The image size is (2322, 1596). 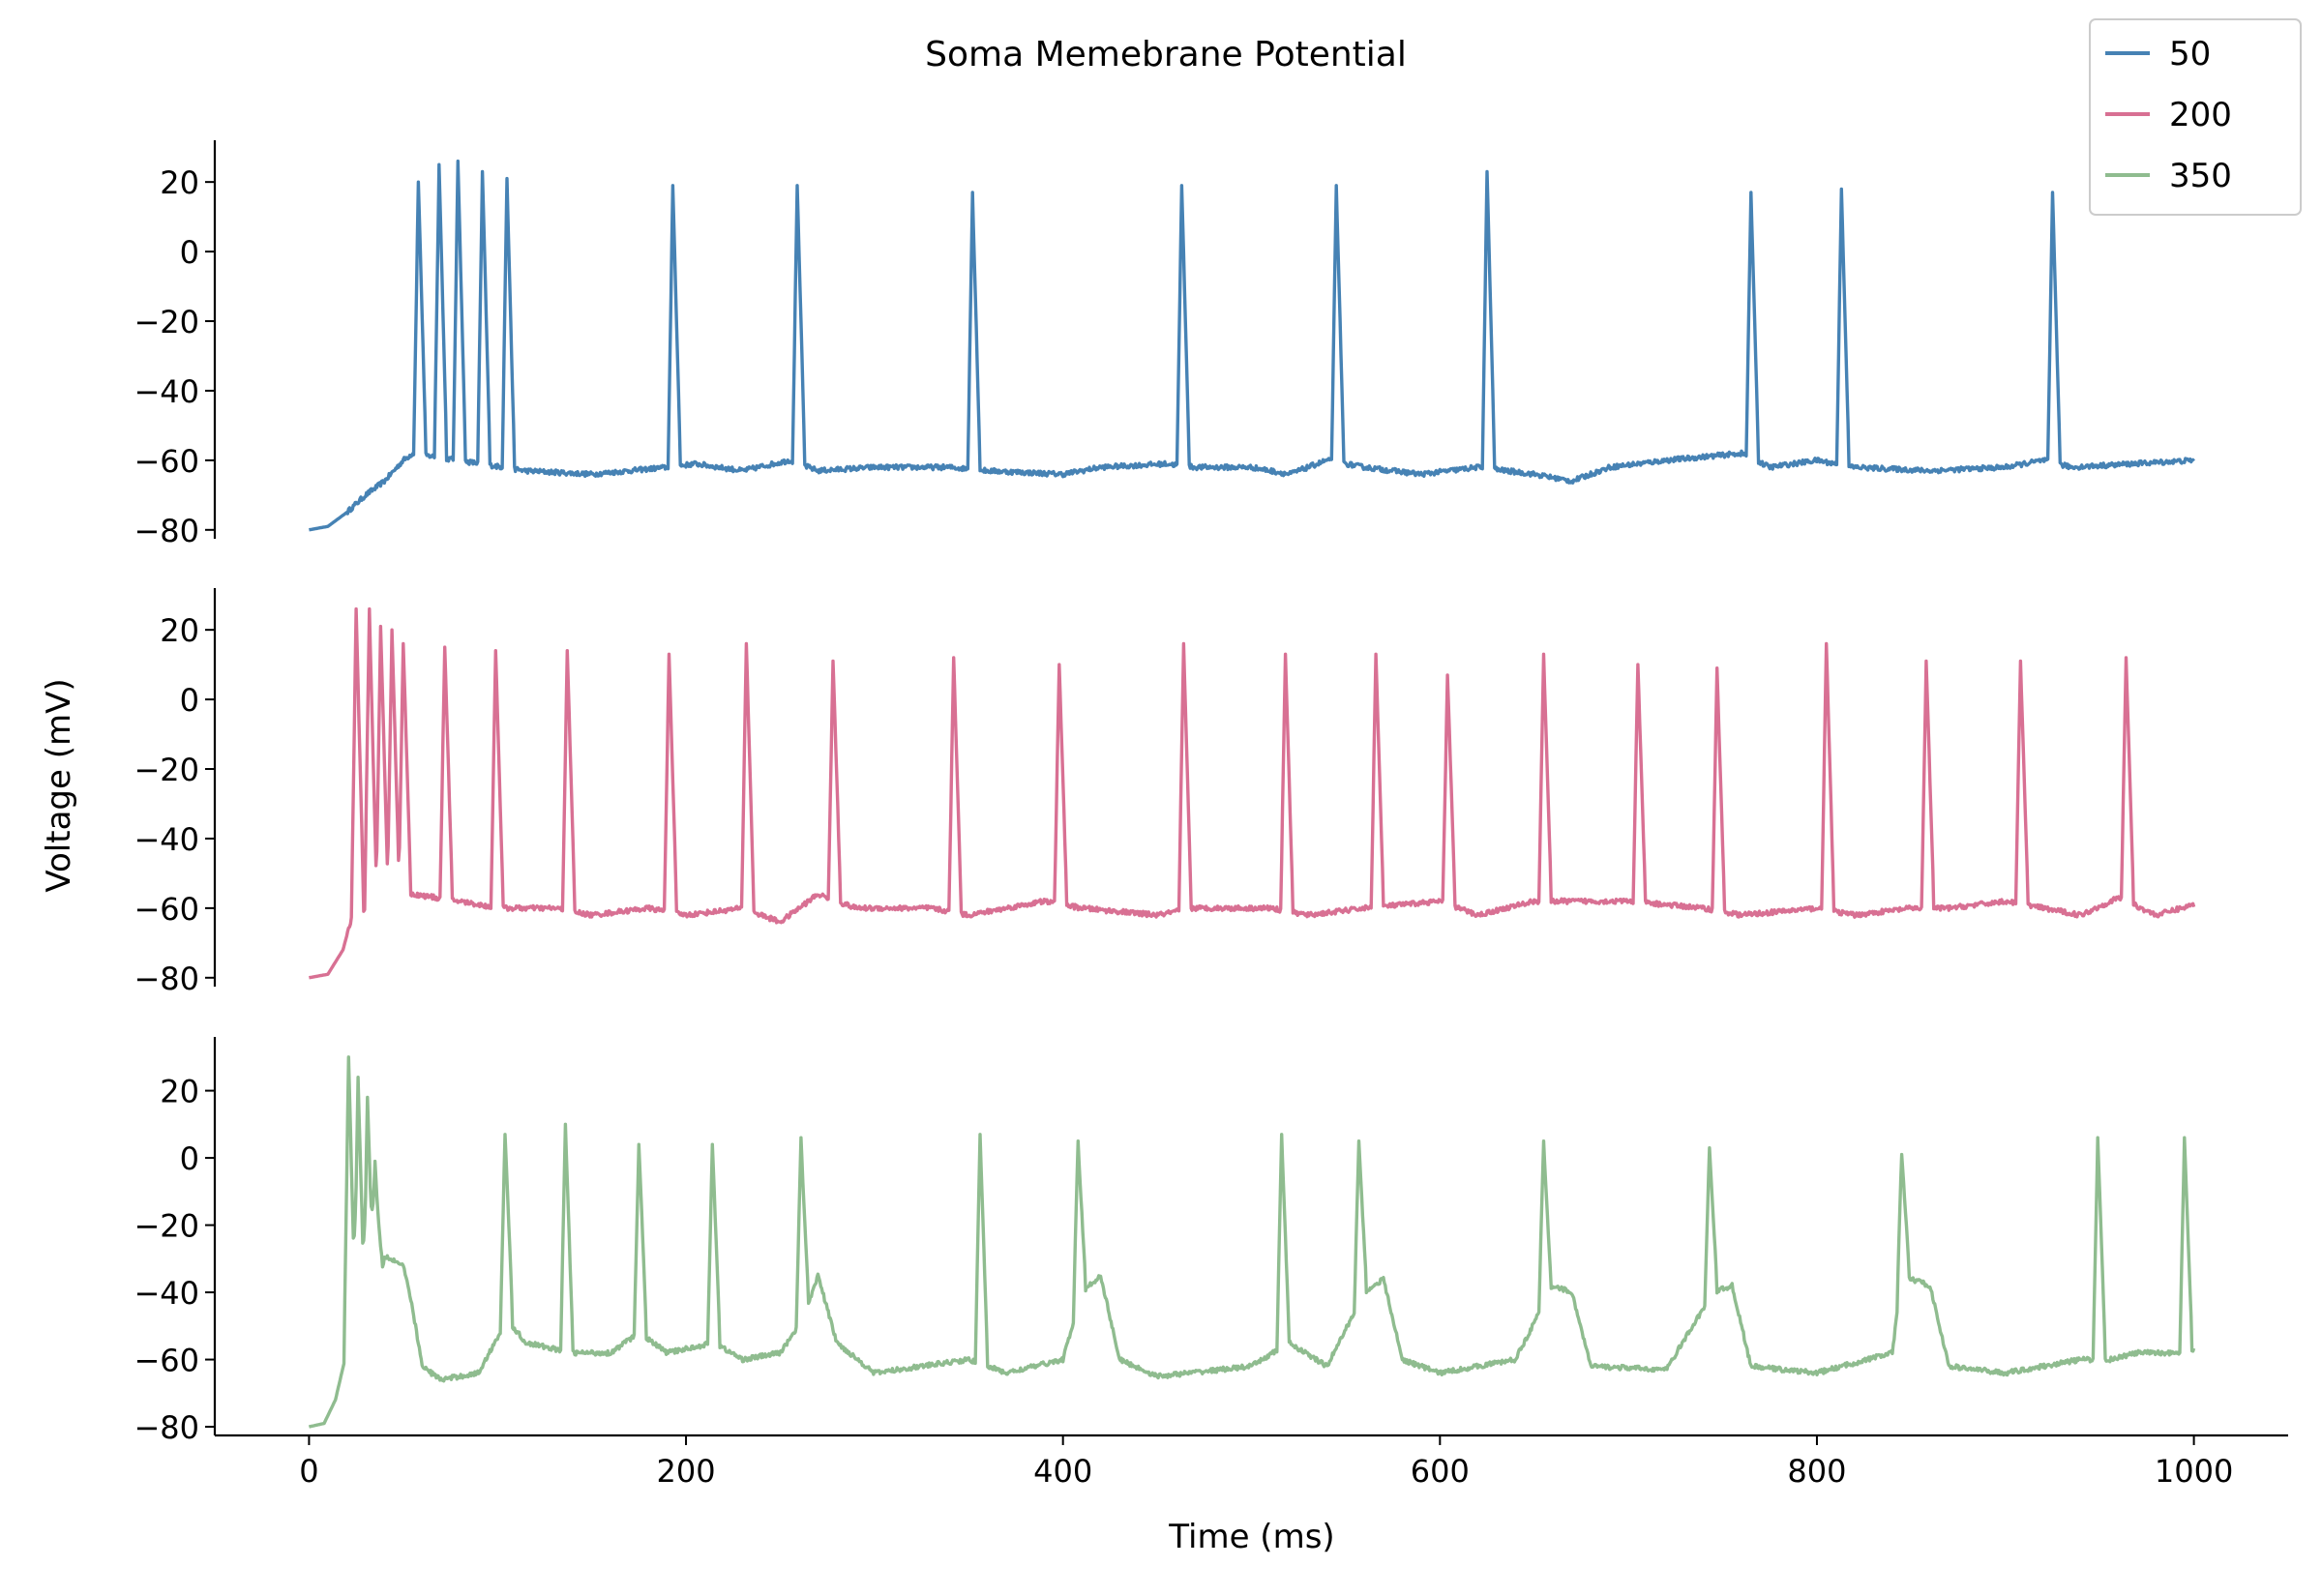 What do you see at coordinates (2200, 176) in the screenshot?
I see `legend-label: 350` at bounding box center [2200, 176].